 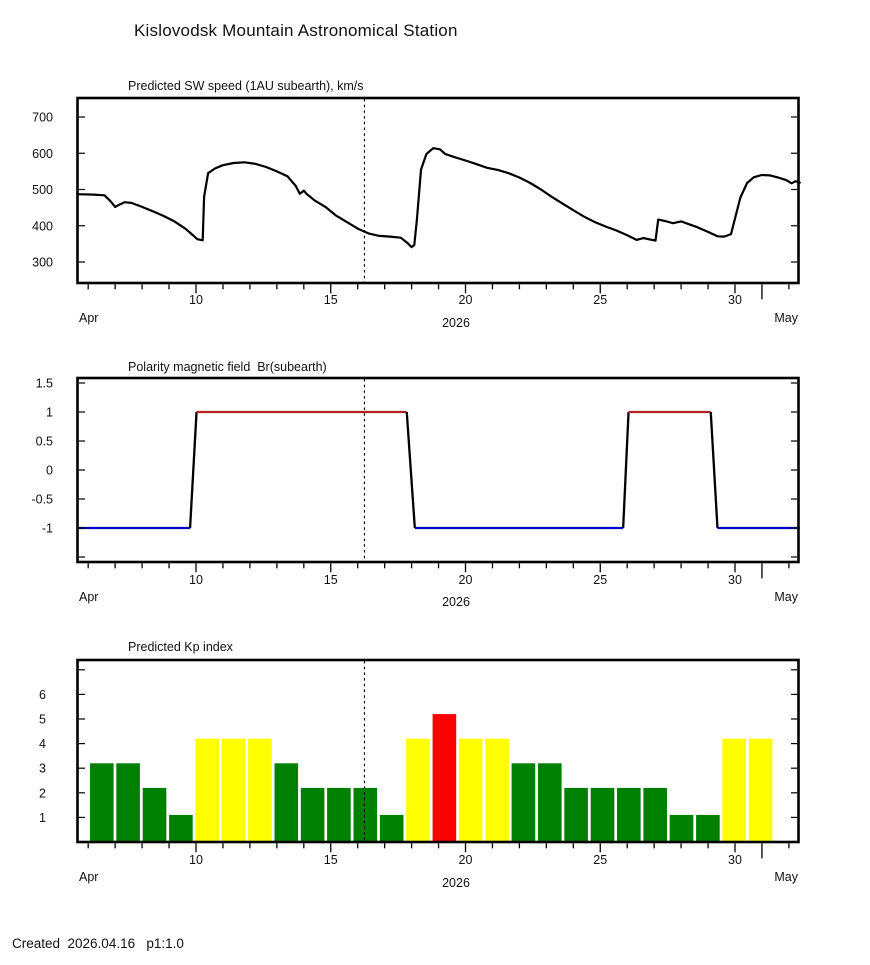 What do you see at coordinates (296, 30) in the screenshot?
I see `page-title: Kislovodsk Mountain Astronomical Station` at bounding box center [296, 30].